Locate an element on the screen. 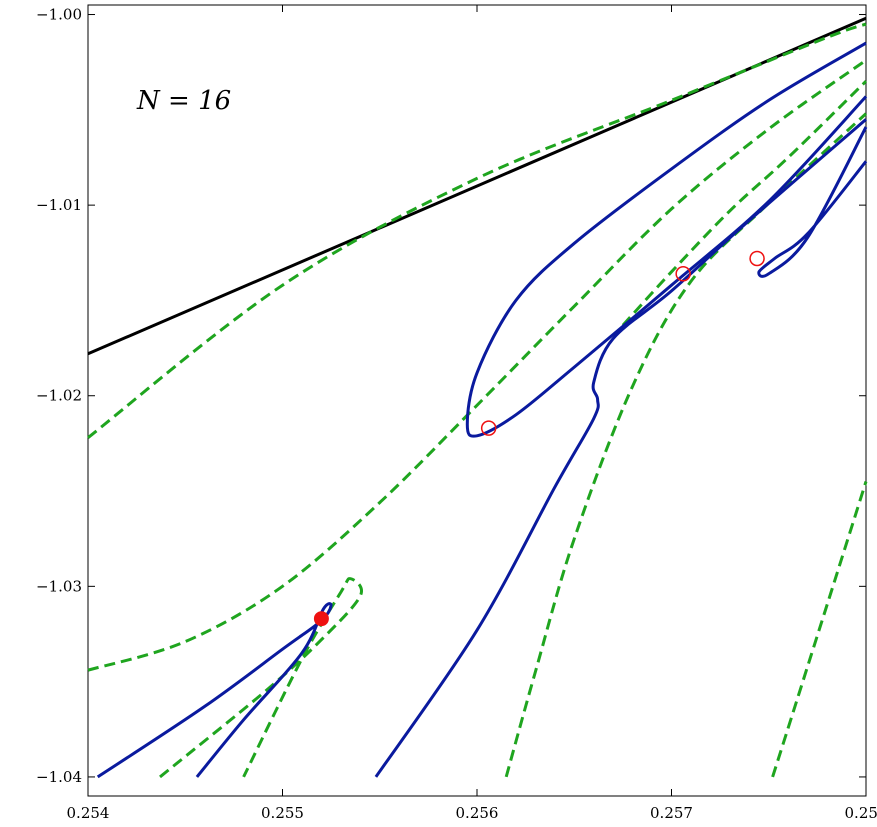  x-tick-label: 0.257 is located at coordinates (671, 813).